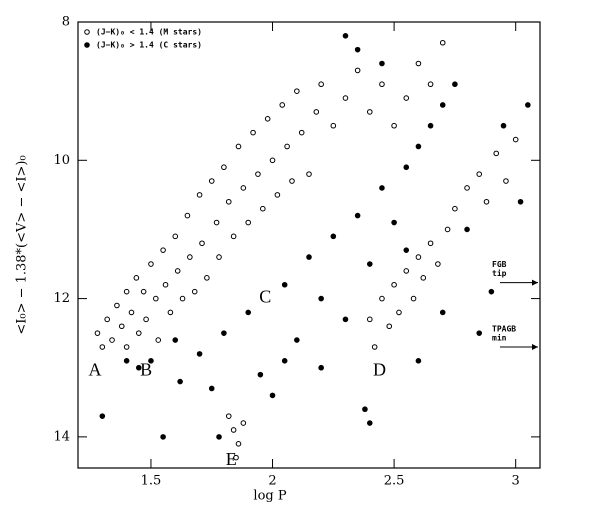  I want to click on annotation: C, so click(265, 297).